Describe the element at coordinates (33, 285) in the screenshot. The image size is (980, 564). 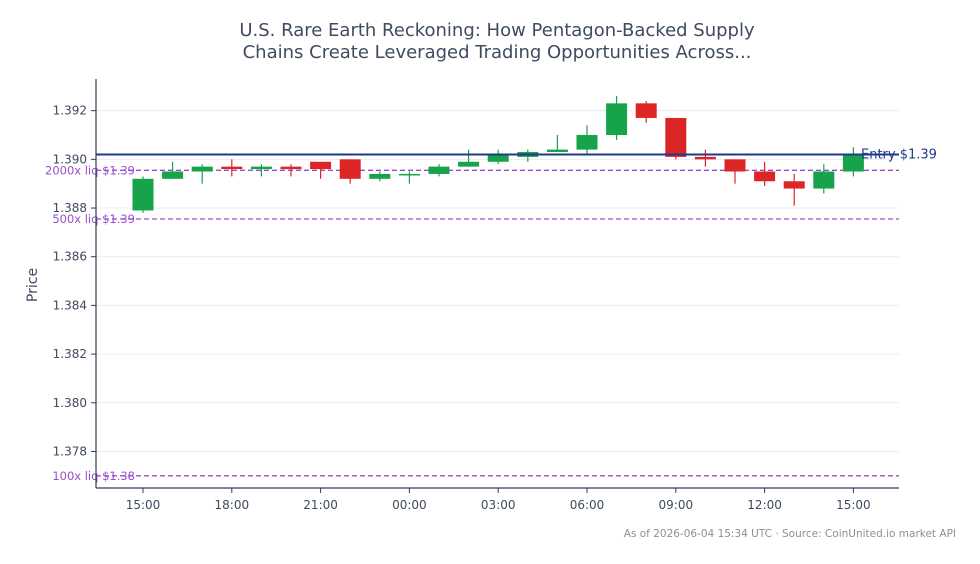
I see `y-axis-label: Price` at that location.